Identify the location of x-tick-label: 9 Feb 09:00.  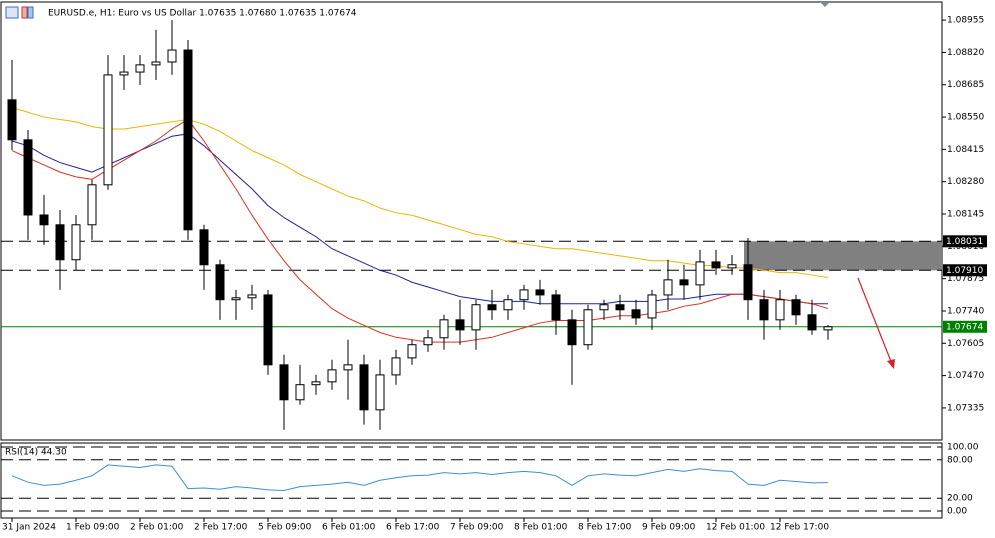
(669, 528).